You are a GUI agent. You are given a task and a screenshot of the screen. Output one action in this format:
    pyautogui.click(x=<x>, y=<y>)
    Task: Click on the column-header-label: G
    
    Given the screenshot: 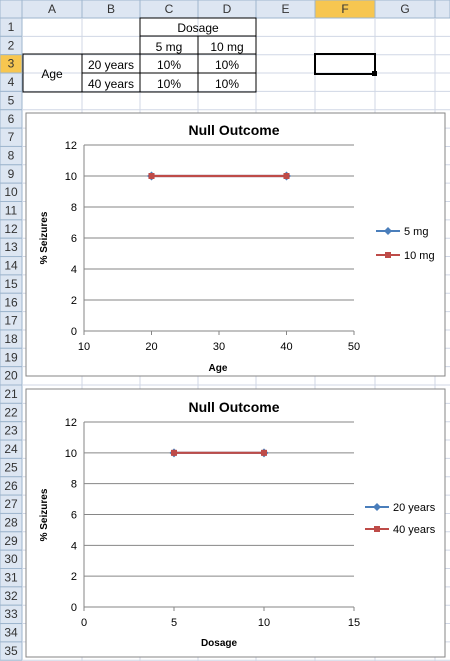 What is the action you would take?
    pyautogui.click(x=404, y=9)
    